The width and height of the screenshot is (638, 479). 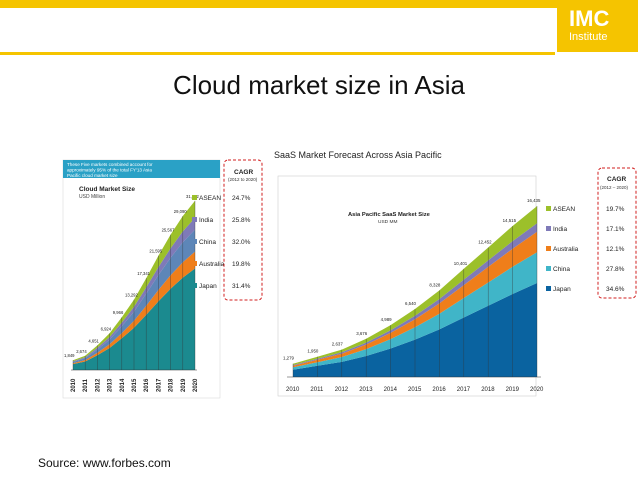 I want to click on left-chart-subtitle: USD Million, so click(x=92, y=197).